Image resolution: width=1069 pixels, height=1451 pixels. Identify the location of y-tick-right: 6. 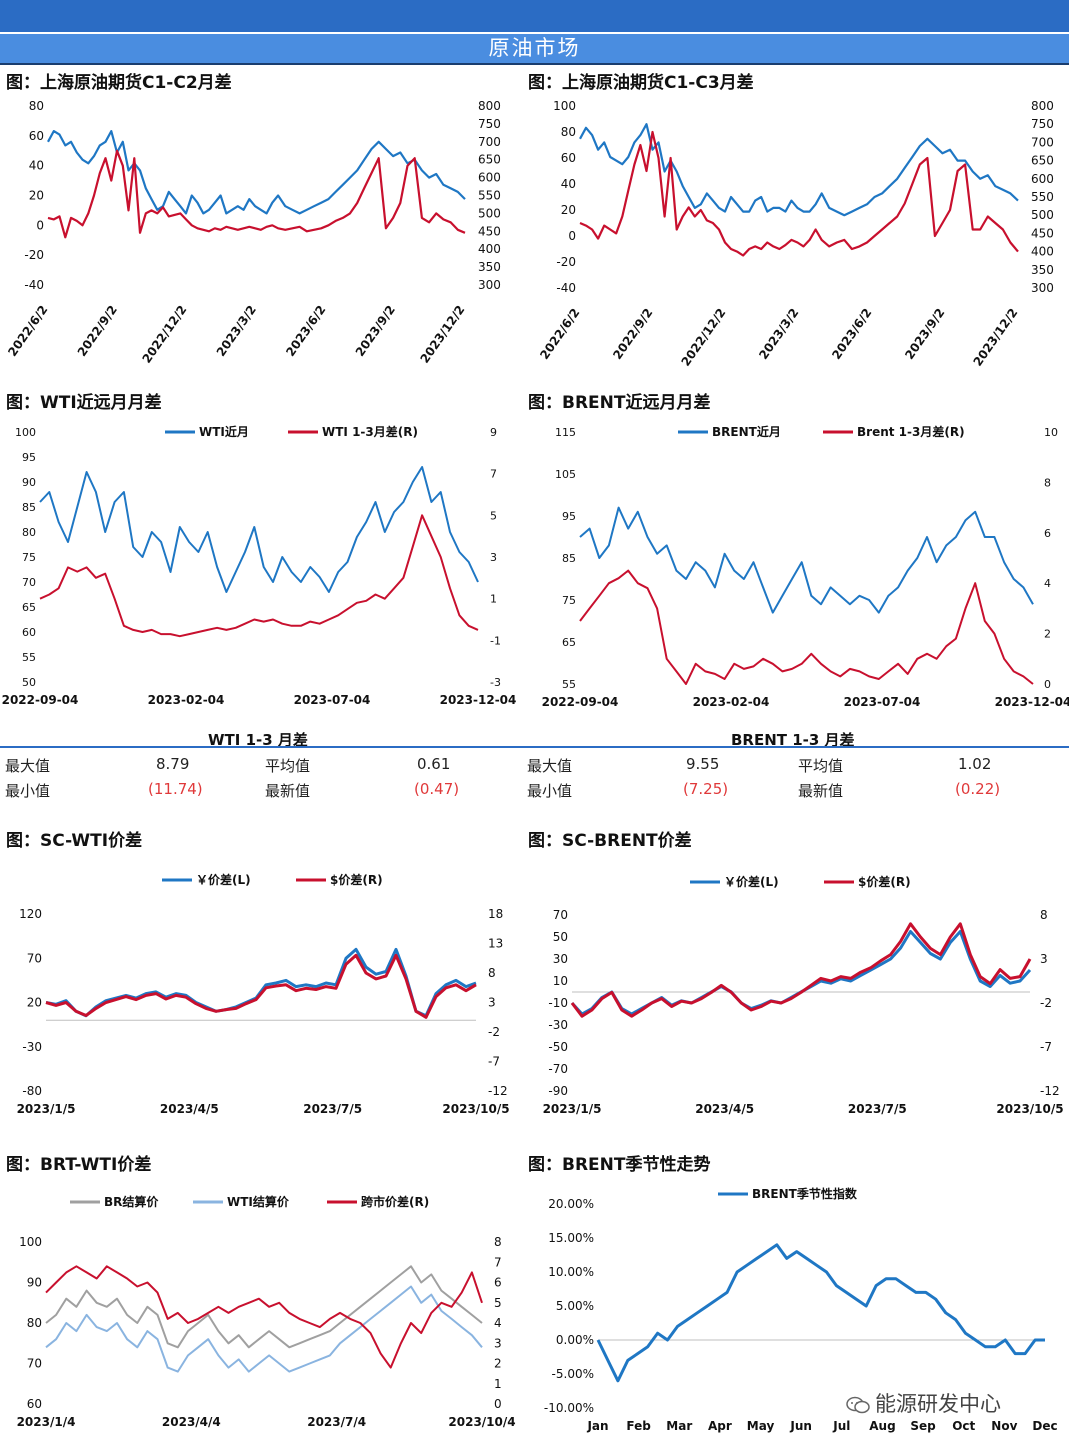
(498, 1283).